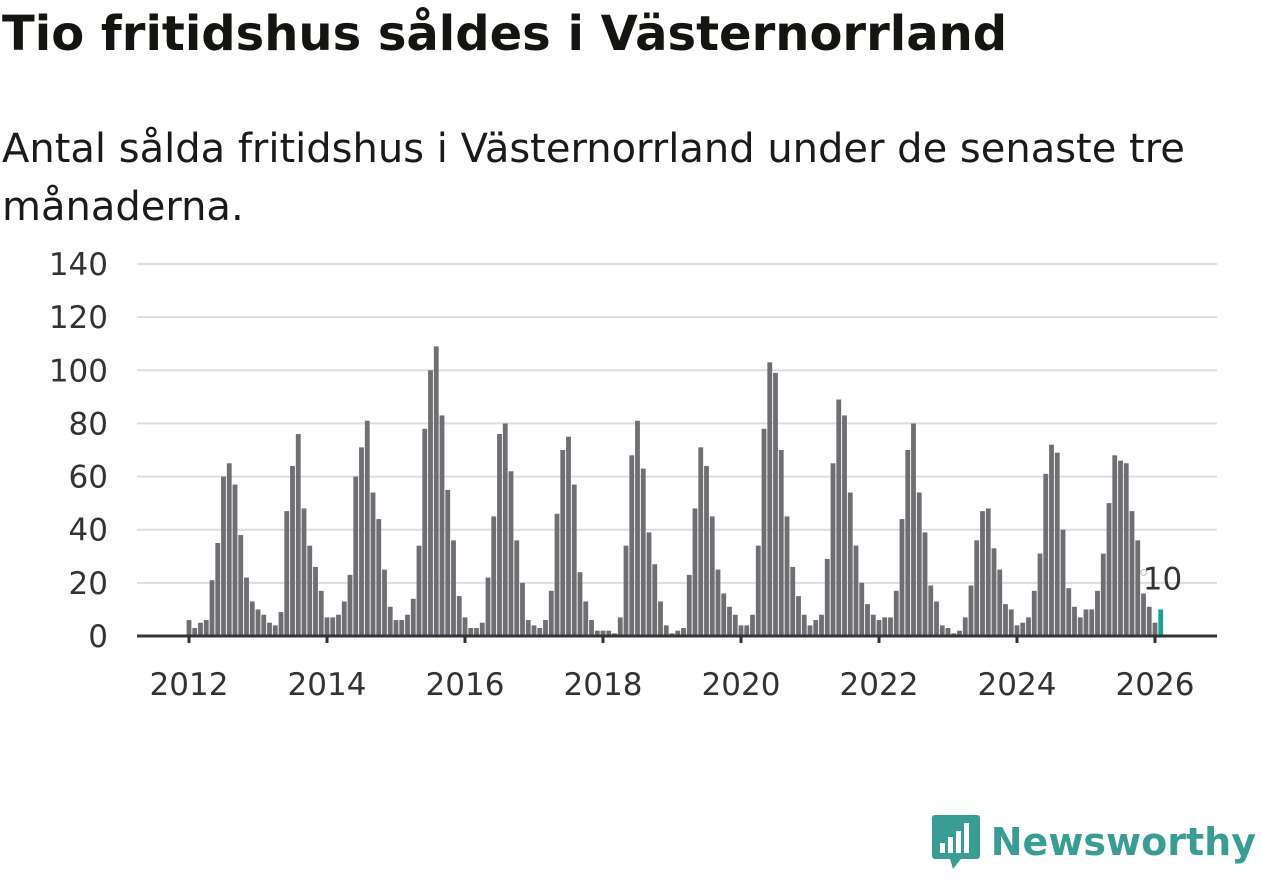 The image size is (1262, 879). What do you see at coordinates (88, 584) in the screenshot?
I see `y-tick-label: 20` at bounding box center [88, 584].